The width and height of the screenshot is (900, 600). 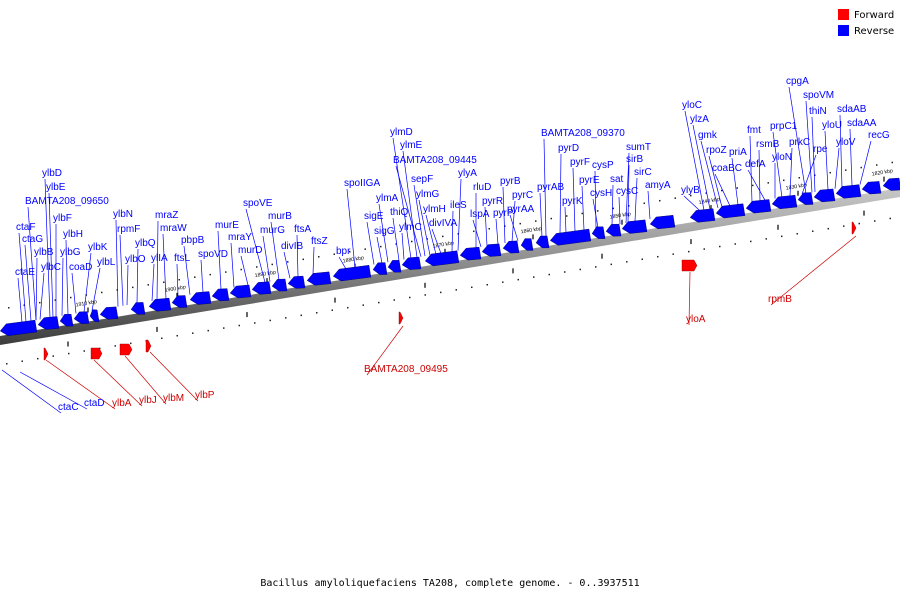 What do you see at coordinates (106, 262) in the screenshot?
I see `reverse-gene-label: ylbL` at bounding box center [106, 262].